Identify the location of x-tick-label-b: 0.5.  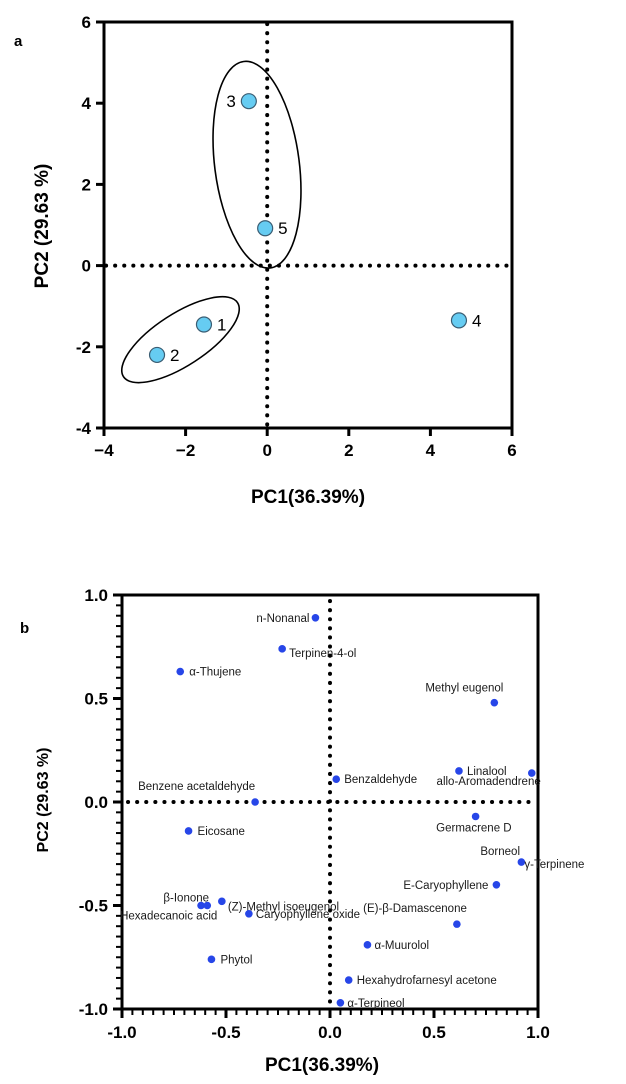
(434, 1032).